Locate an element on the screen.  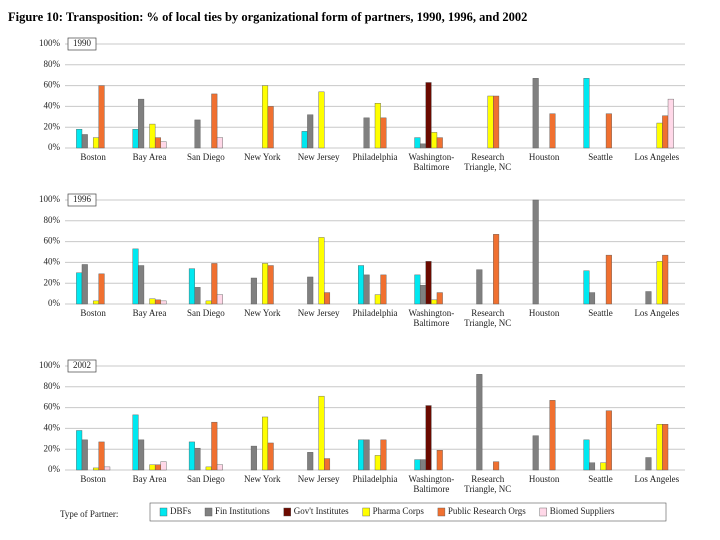
x-tick-label: Seattle is located at coordinates (600, 479).